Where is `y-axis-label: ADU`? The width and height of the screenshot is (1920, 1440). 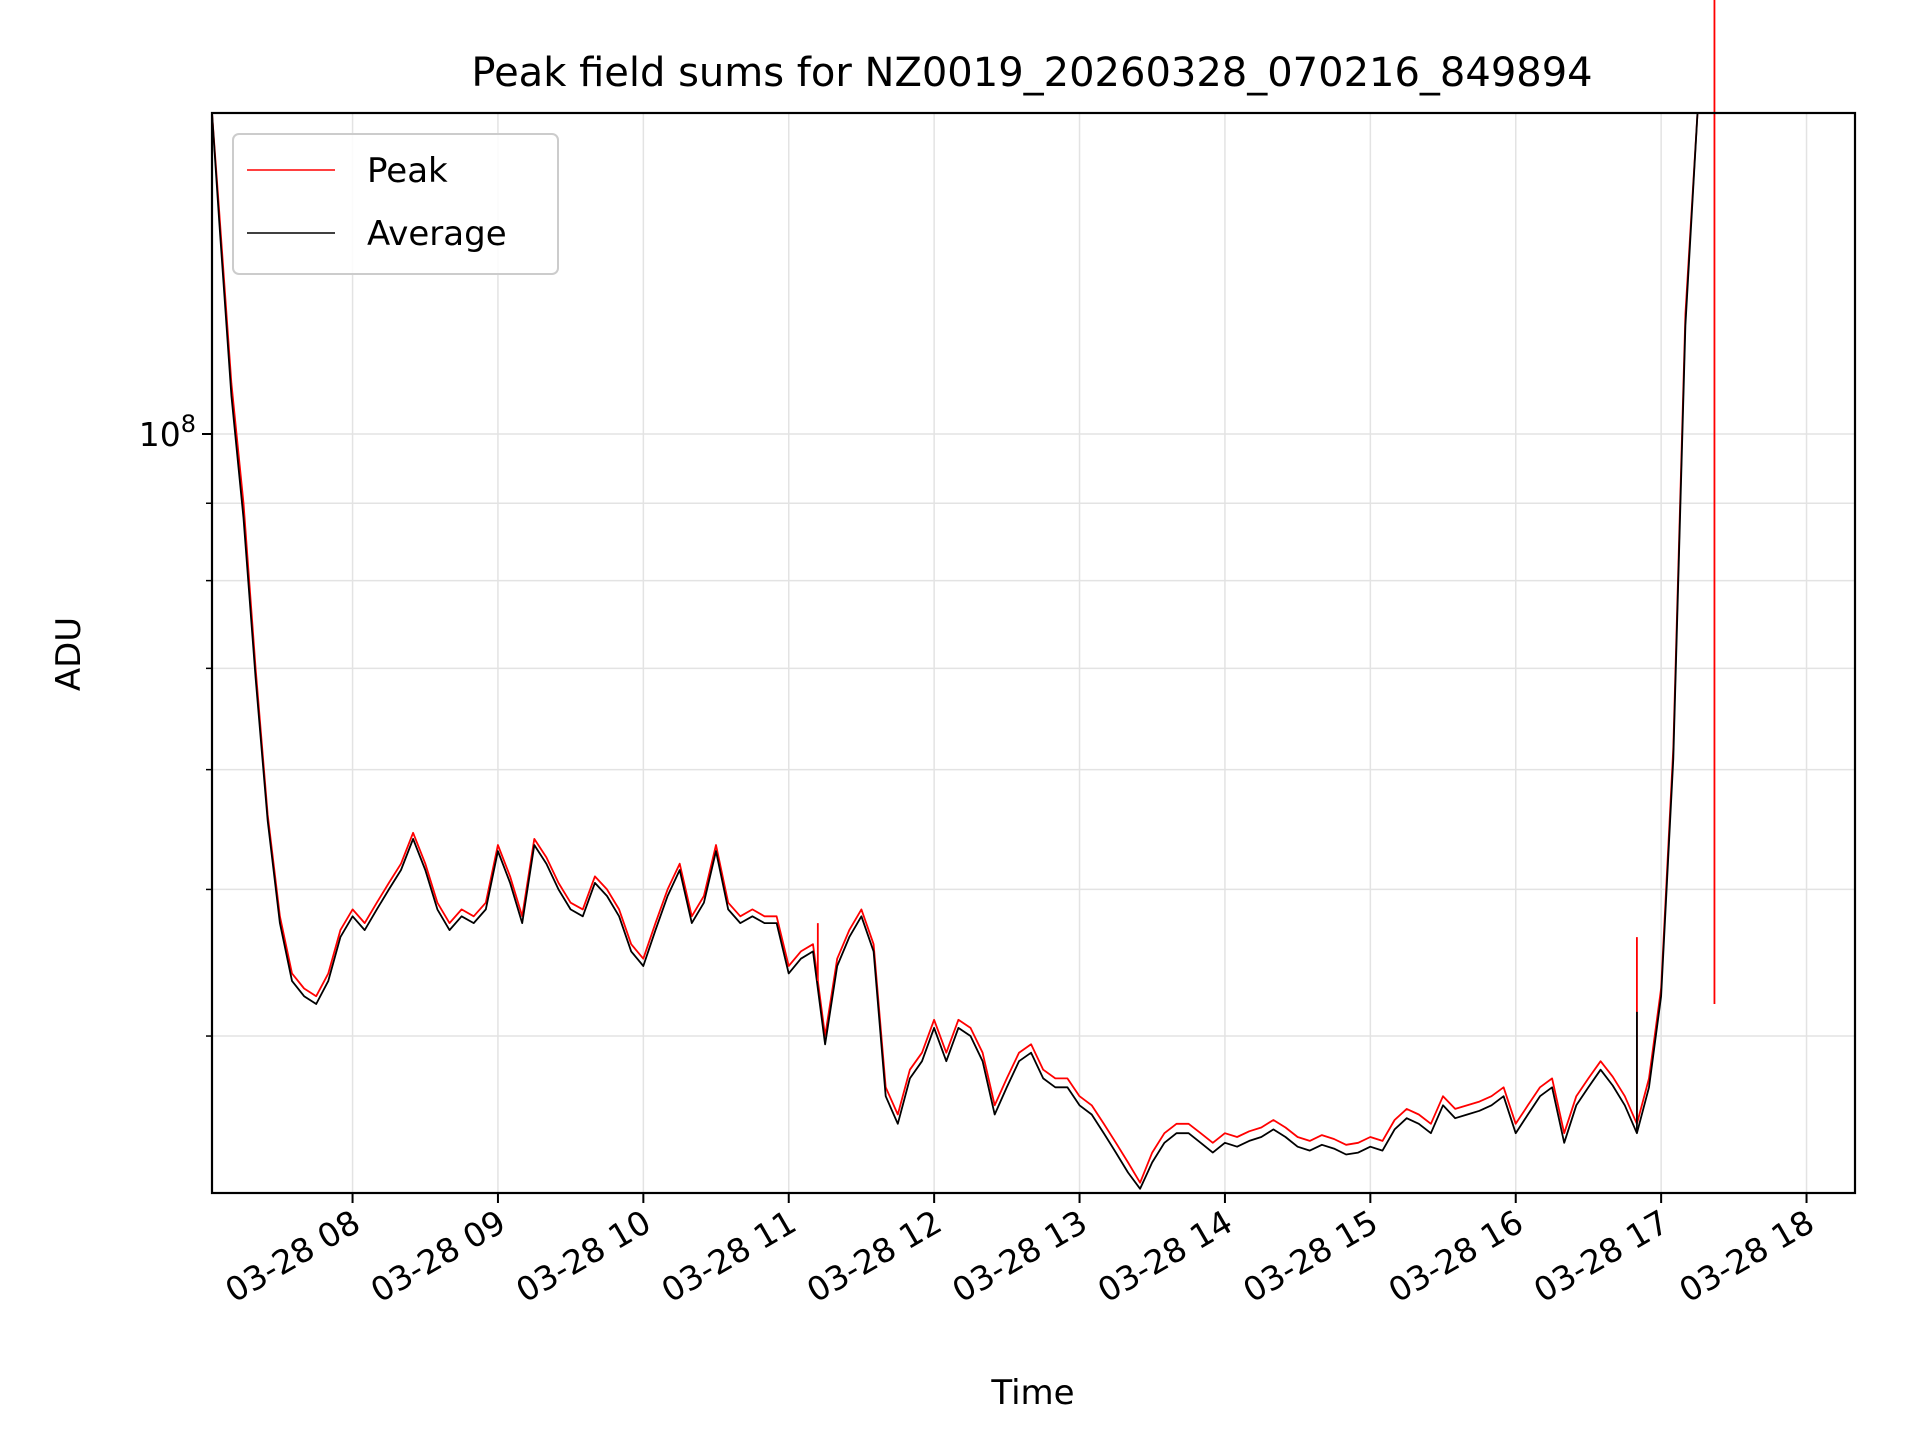 y-axis-label: ADU is located at coordinates (69, 654).